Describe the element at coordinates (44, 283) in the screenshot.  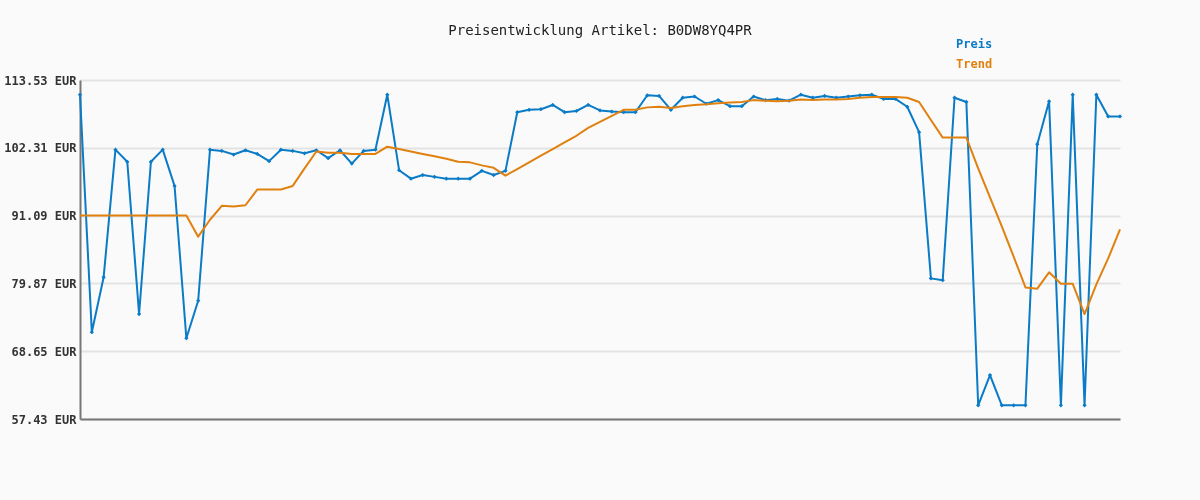
I see `y-tick-label: 79.87 EUR` at that location.